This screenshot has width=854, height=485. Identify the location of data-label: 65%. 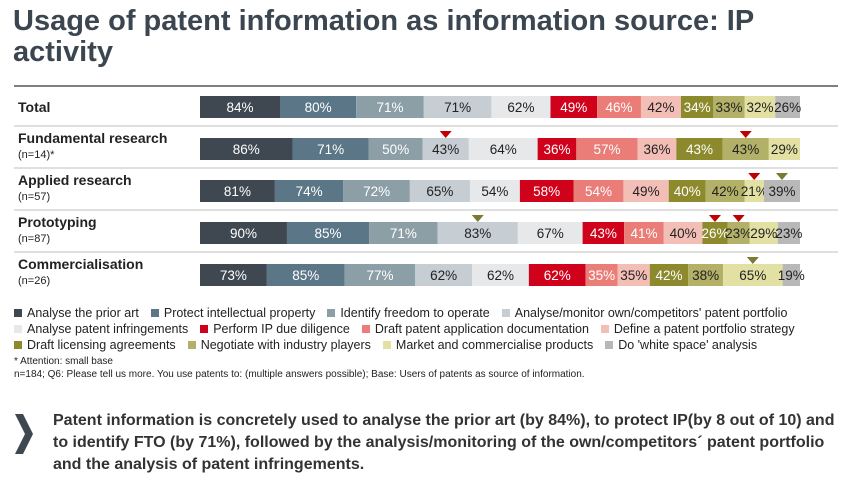
(439, 191).